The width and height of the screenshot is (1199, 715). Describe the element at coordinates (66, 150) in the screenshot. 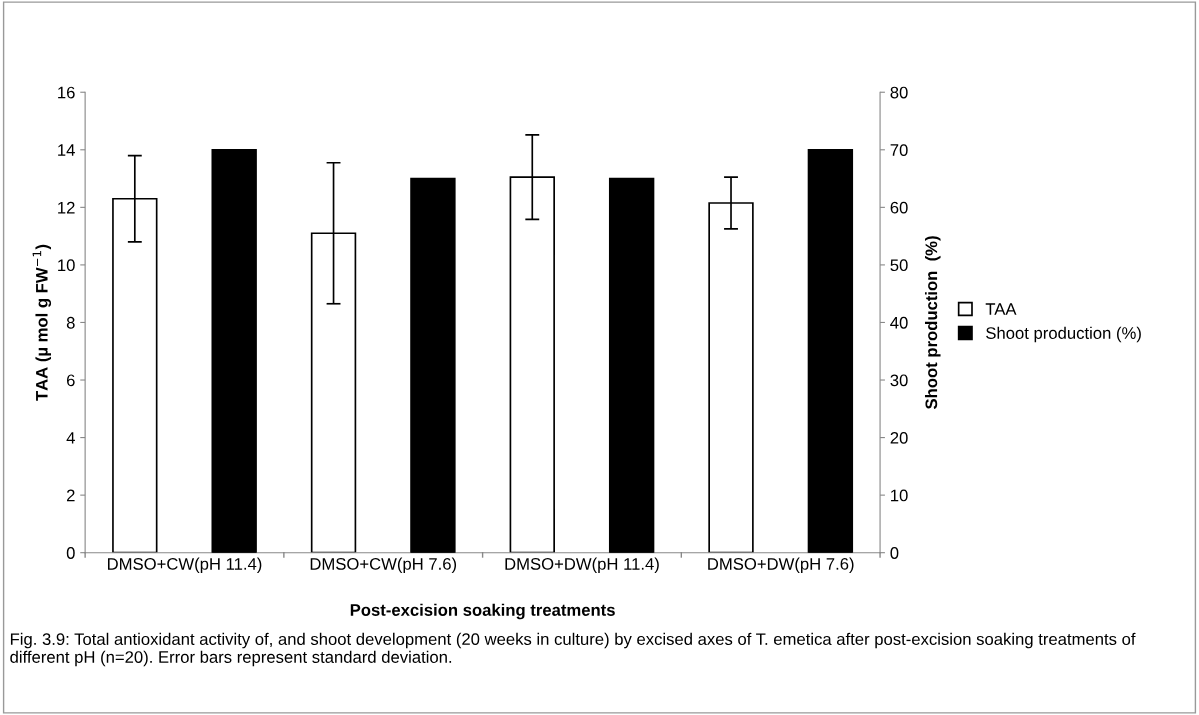

I see `y-tick-label: 14` at that location.